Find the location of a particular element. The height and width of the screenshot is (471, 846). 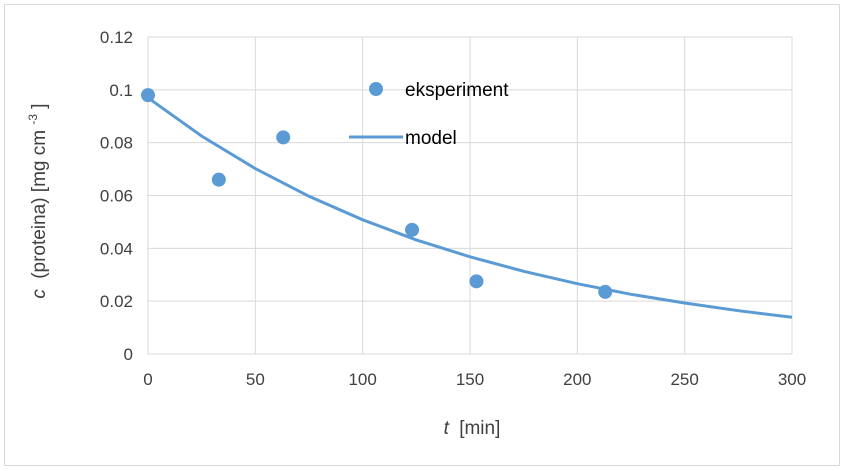

x-tick-label-4: 200 is located at coordinates (577, 379).